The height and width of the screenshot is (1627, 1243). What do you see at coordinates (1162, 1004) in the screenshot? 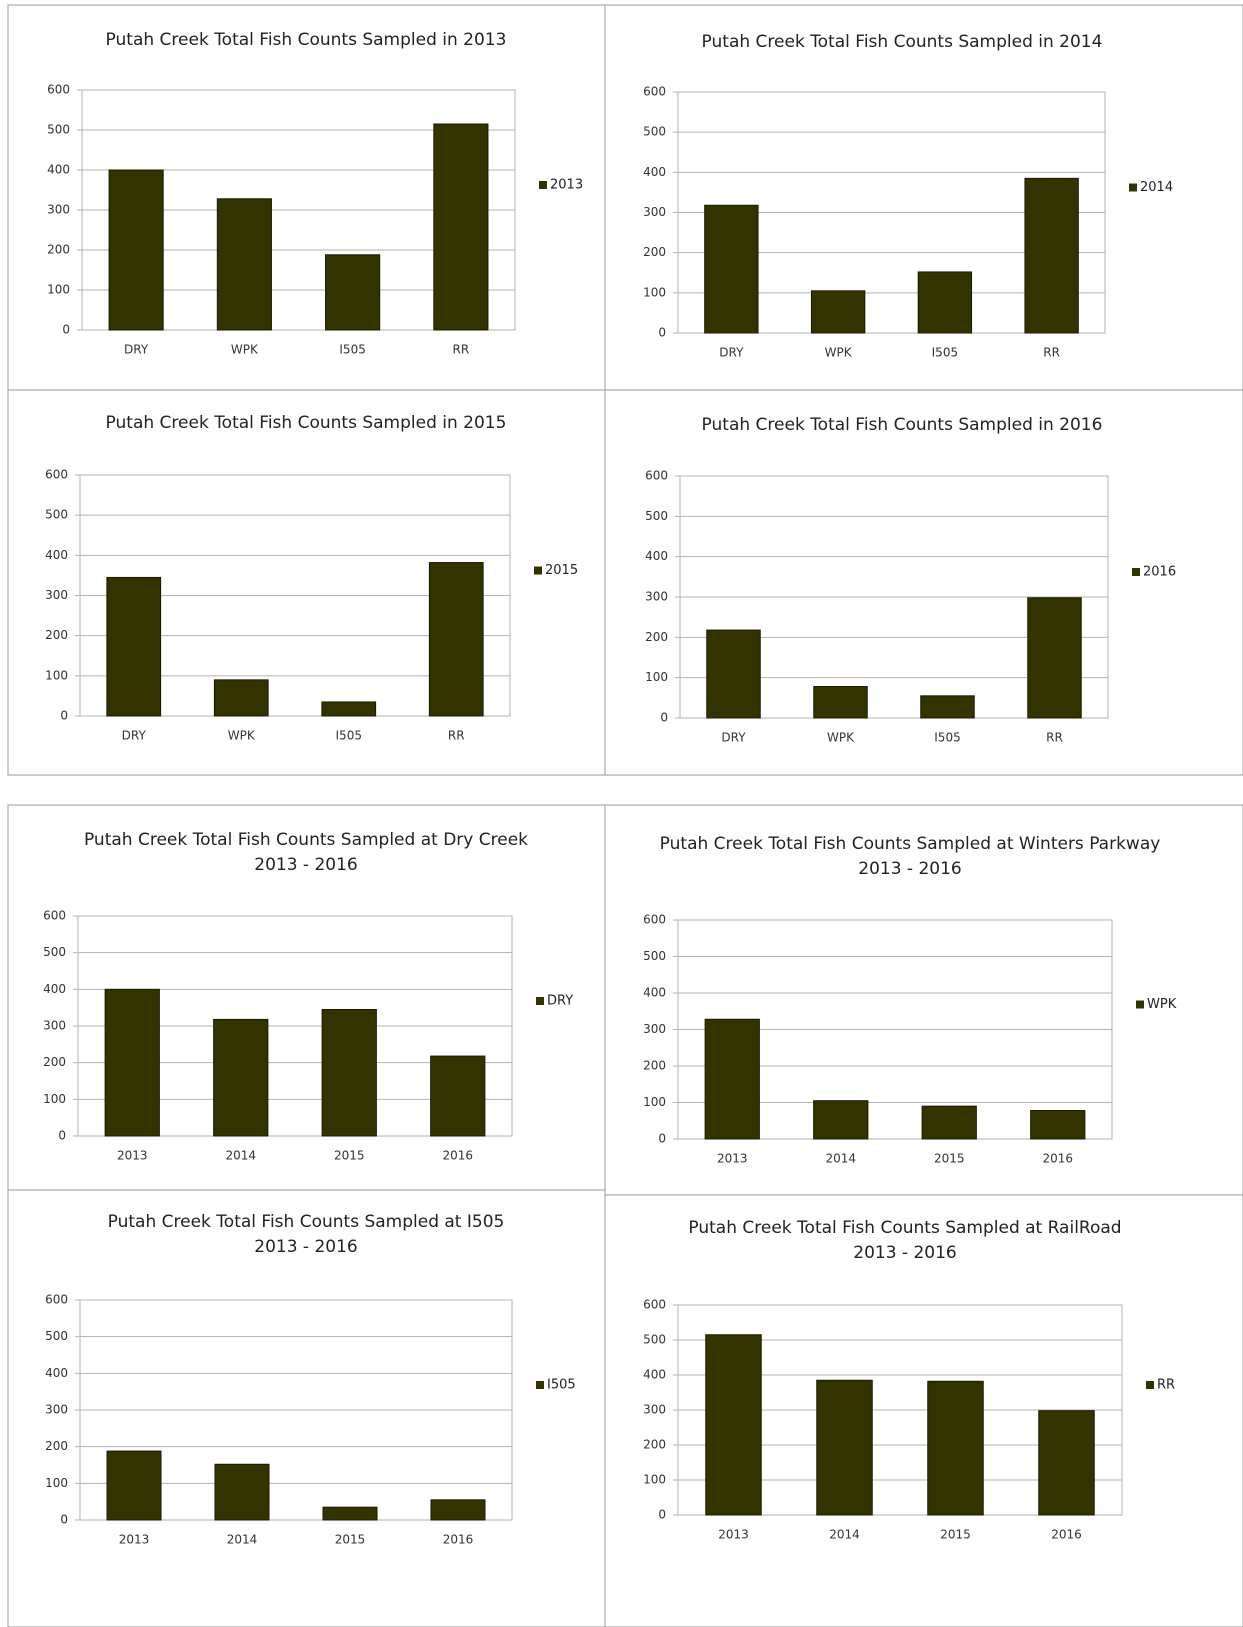
I see `legend-label: WPK` at bounding box center [1162, 1004].